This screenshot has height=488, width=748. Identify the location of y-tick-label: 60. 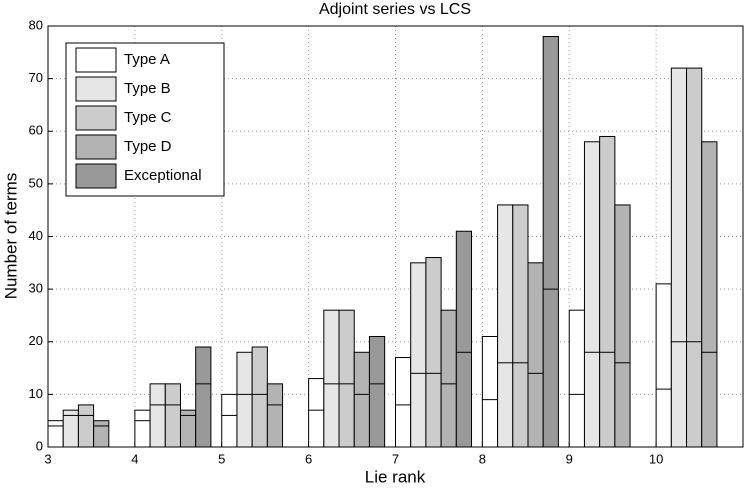
(36, 130).